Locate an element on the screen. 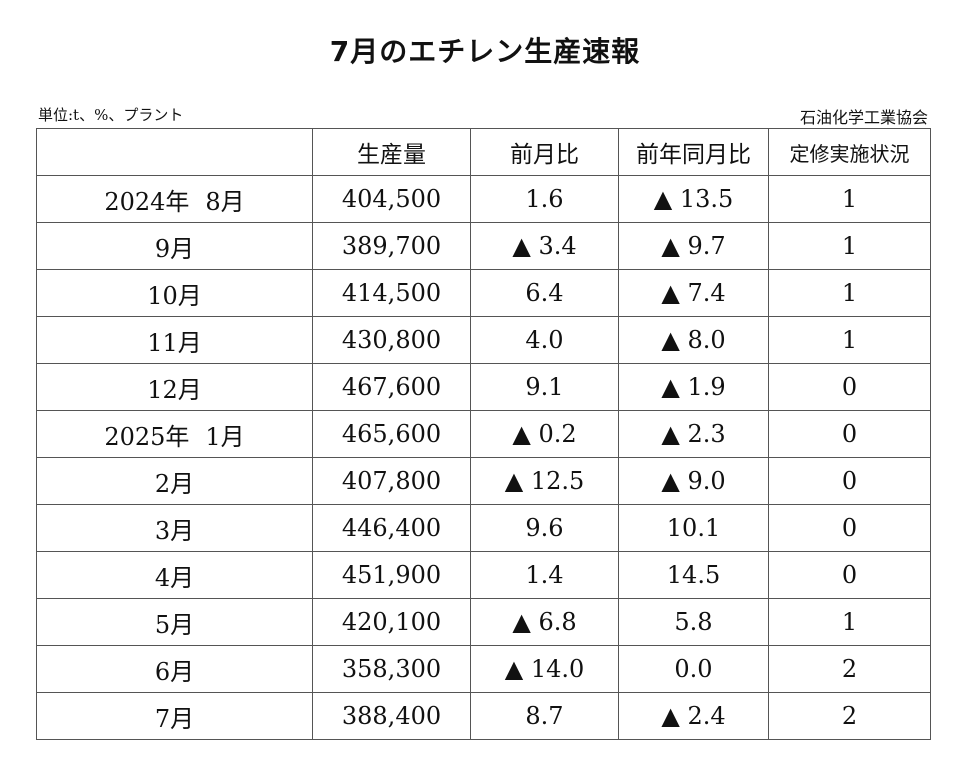  yoy-cell: 0.0 is located at coordinates (693, 669).